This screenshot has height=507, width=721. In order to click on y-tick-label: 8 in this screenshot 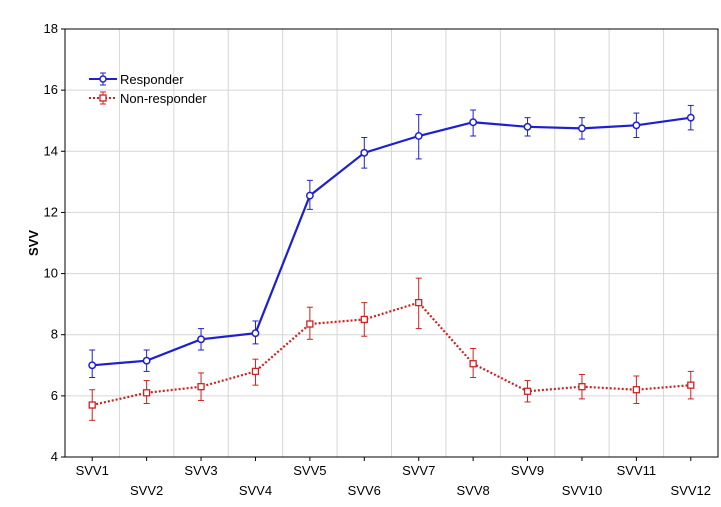, I will do `click(54, 334)`.